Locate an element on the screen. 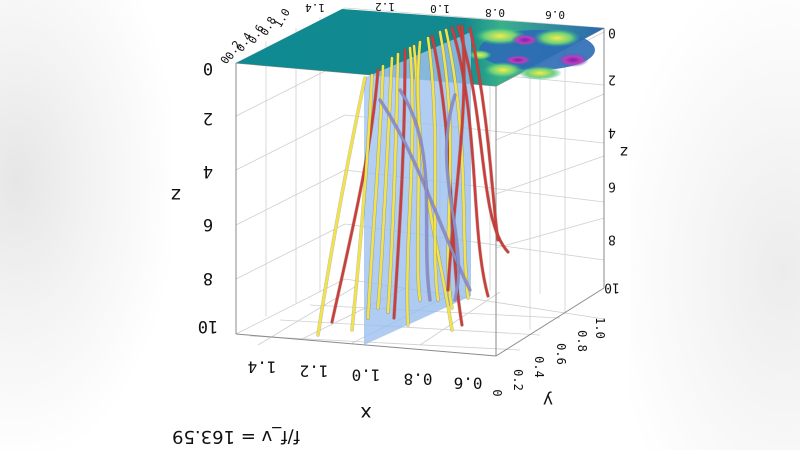  y-tick-5: 1.0 is located at coordinates (600, 328).